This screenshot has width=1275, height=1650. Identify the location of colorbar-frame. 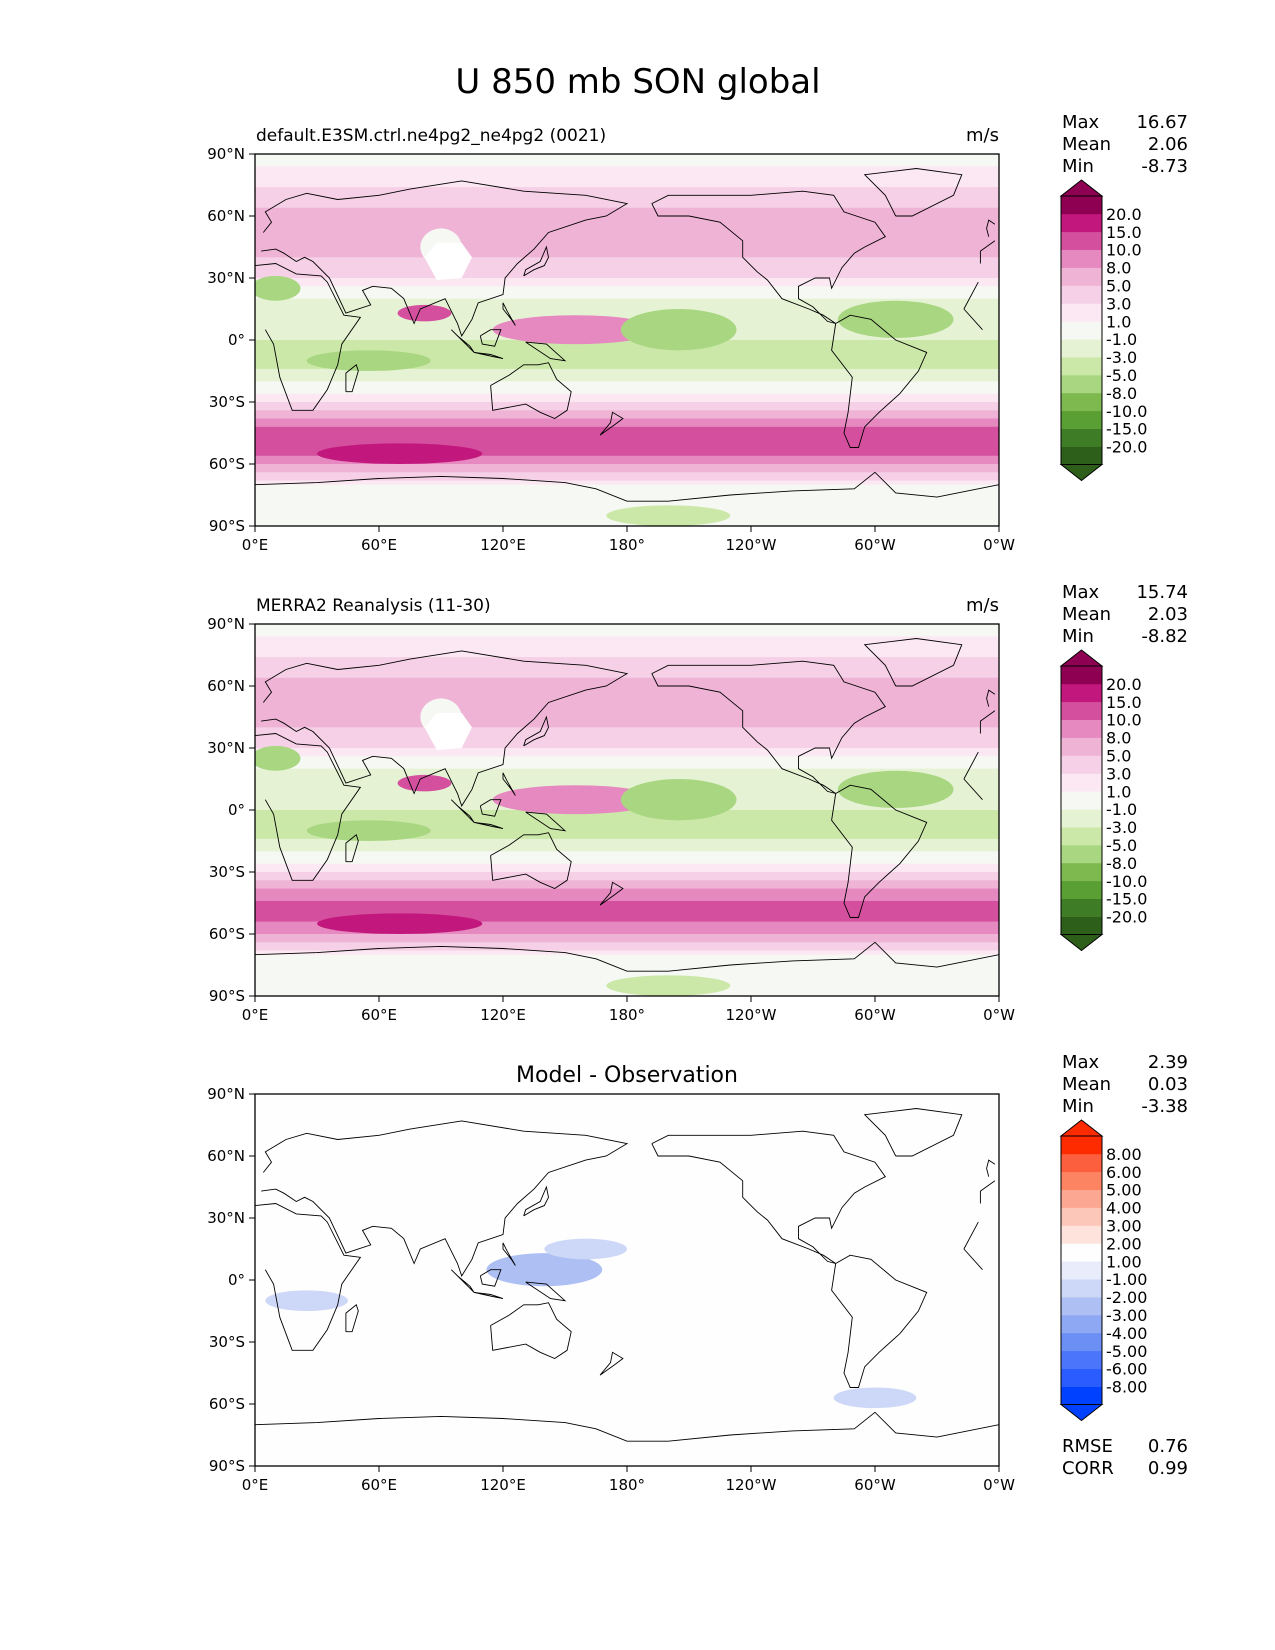
(1081, 1270).